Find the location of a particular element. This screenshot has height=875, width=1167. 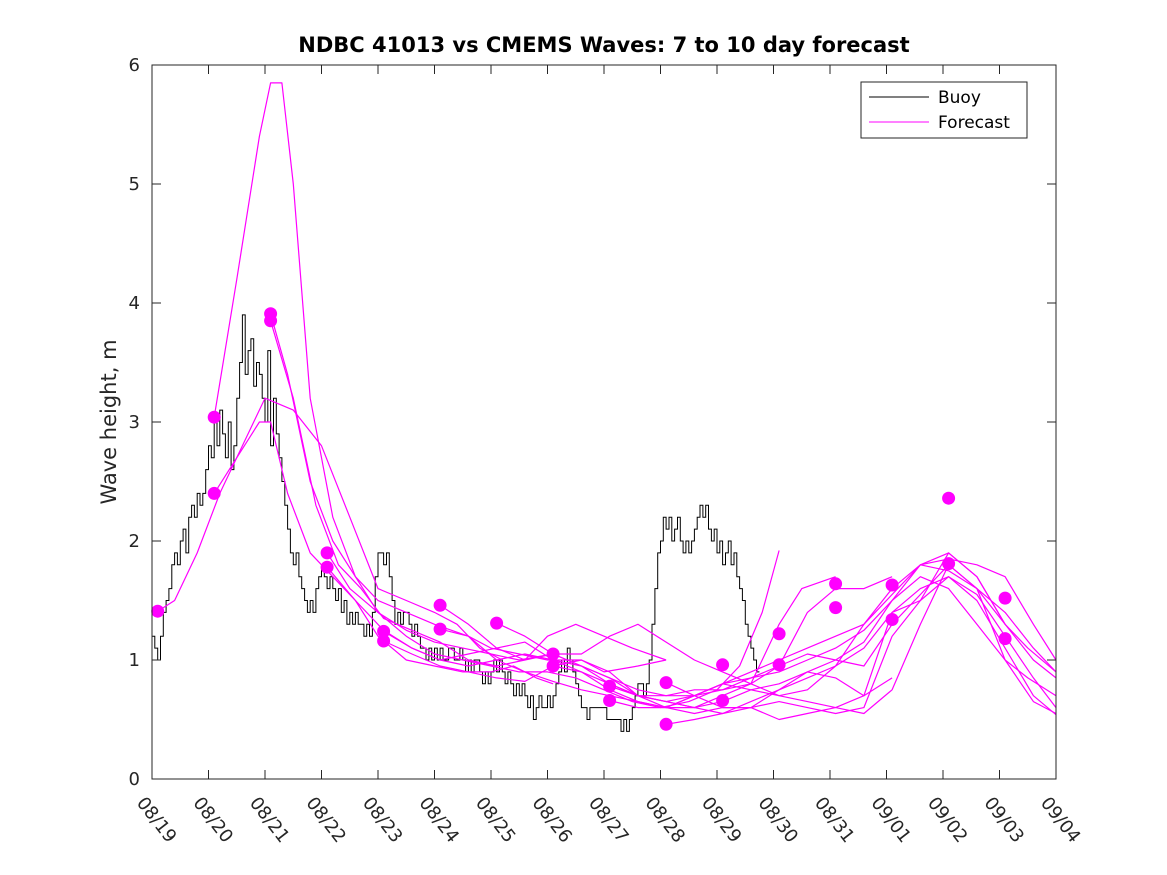

y-tick-label: 2 is located at coordinates (134, 541).